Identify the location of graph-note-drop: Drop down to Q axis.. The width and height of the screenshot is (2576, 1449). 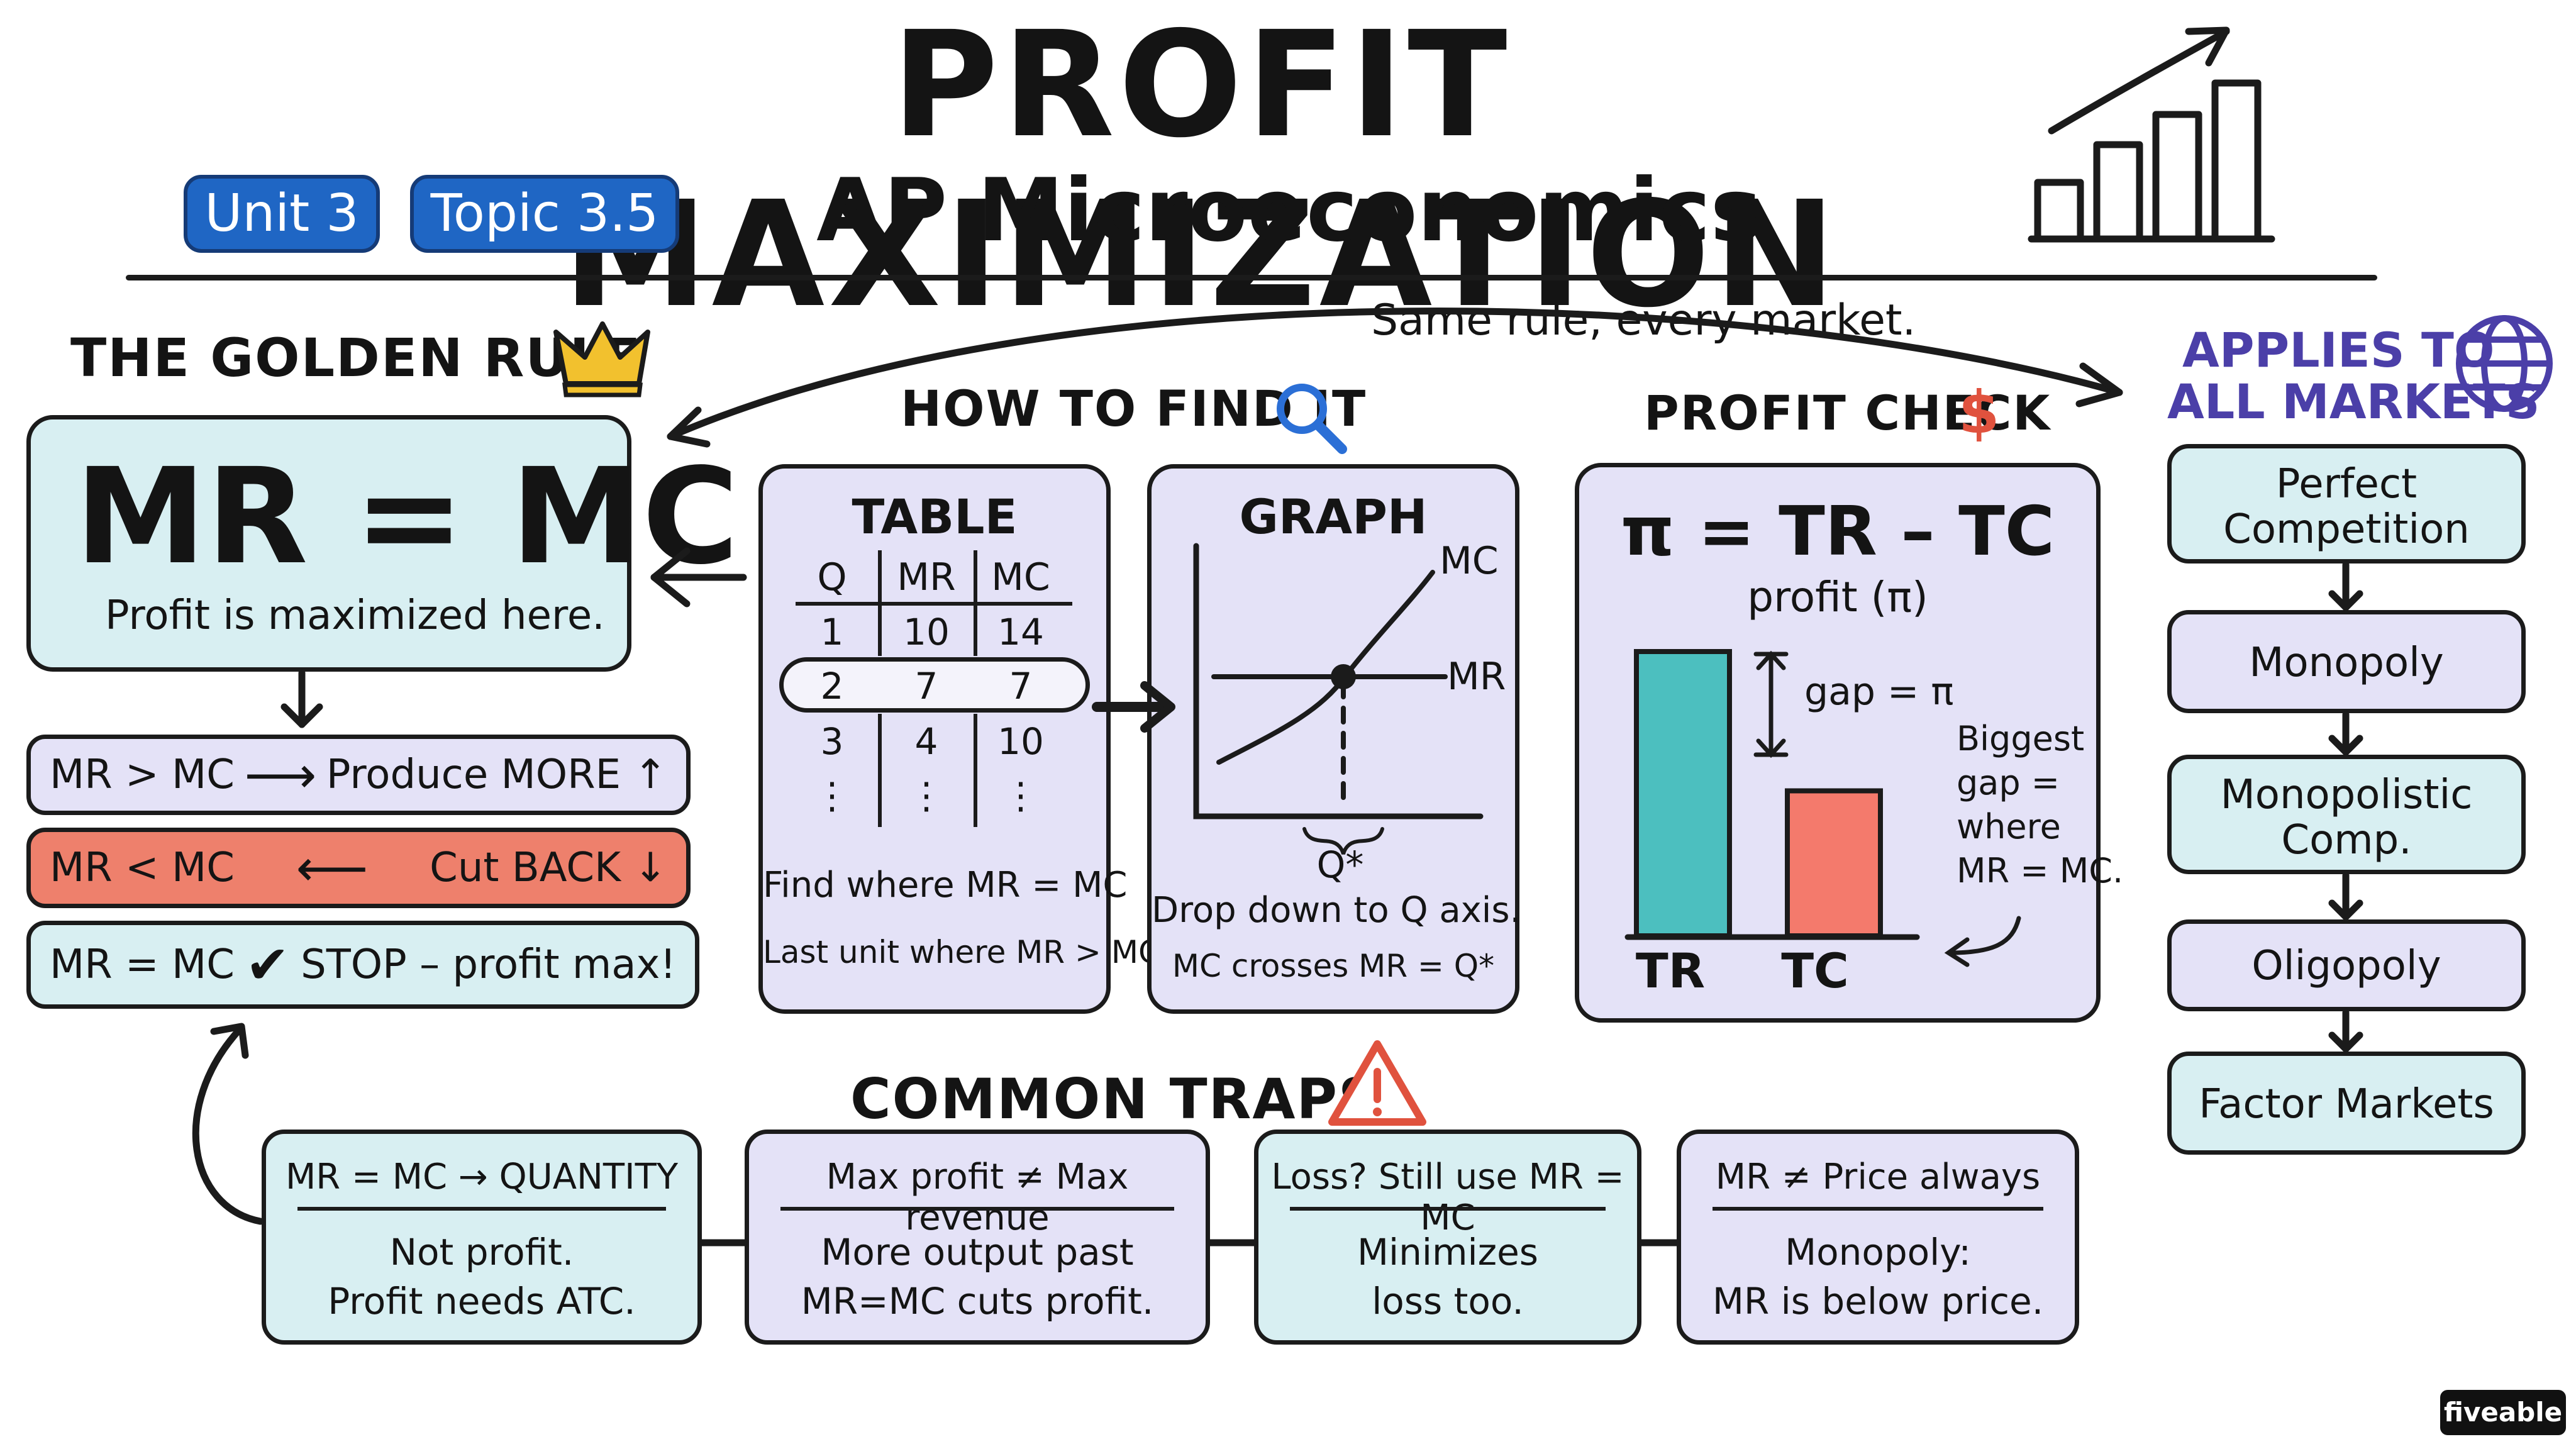
(1336, 910).